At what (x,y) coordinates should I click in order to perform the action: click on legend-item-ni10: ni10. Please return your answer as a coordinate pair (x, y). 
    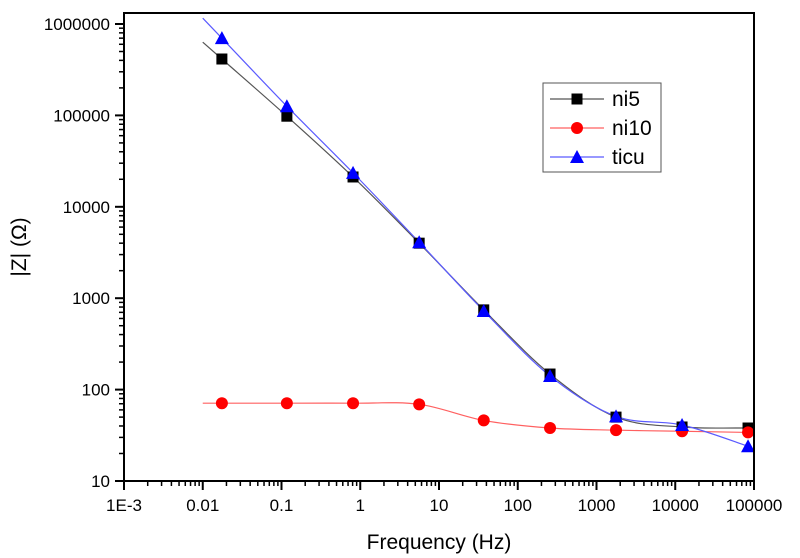
    Looking at the image, I should click on (601, 128).